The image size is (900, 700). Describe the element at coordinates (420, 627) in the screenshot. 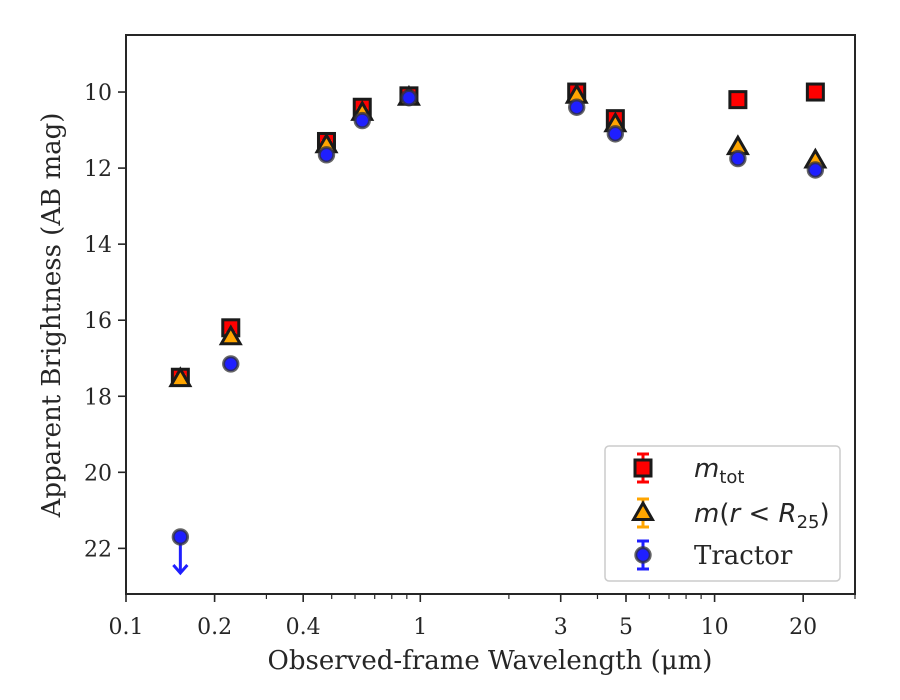

I see `x-tick-label: 1` at that location.